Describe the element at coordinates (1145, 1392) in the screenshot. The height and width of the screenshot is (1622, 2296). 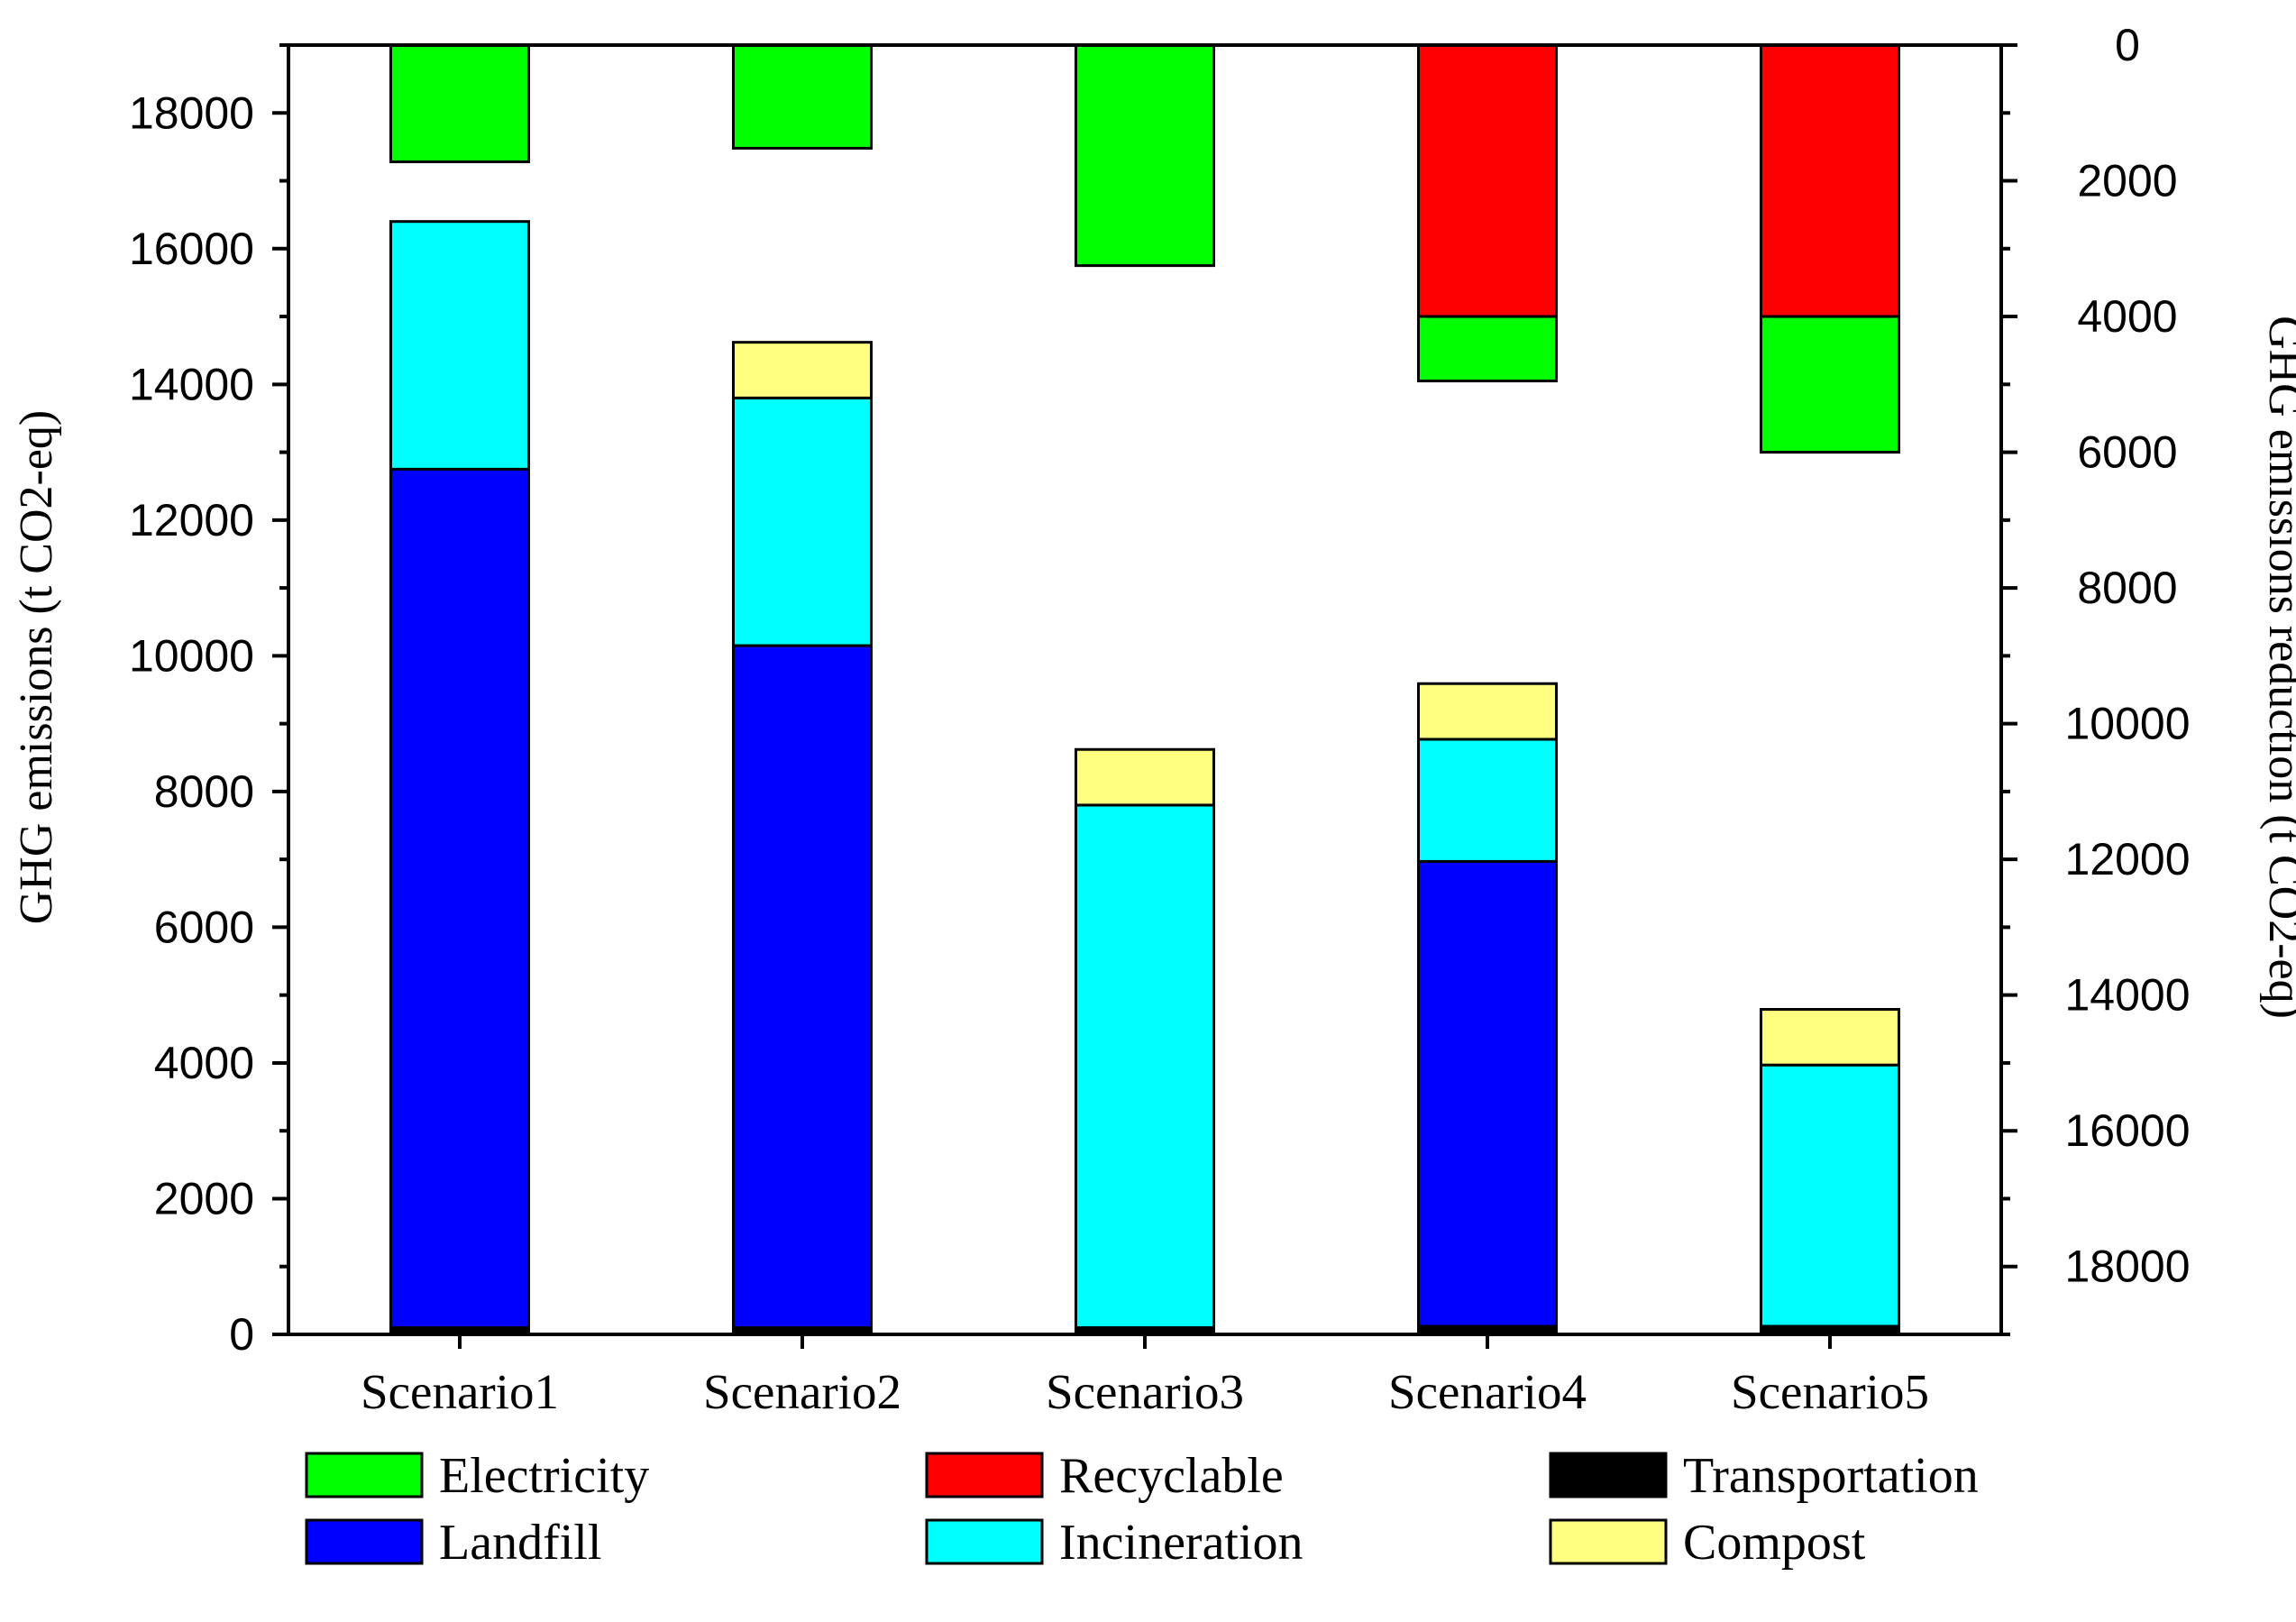
I see `category-label: Scenario3` at that location.